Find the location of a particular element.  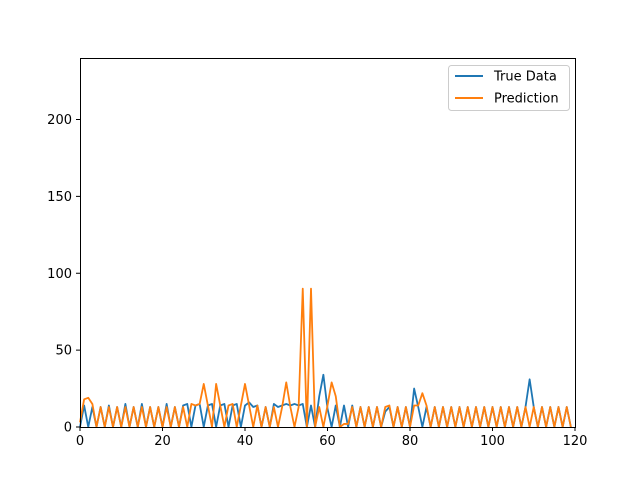

x-tick-label: 20 is located at coordinates (162, 441).